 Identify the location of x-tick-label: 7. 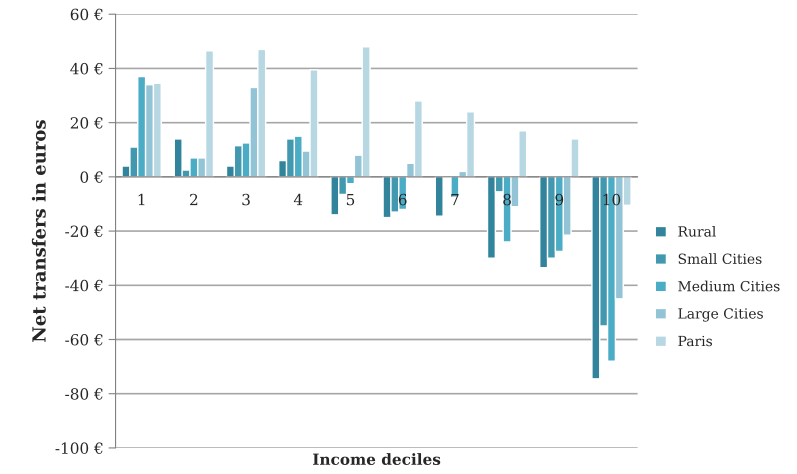
(455, 200).